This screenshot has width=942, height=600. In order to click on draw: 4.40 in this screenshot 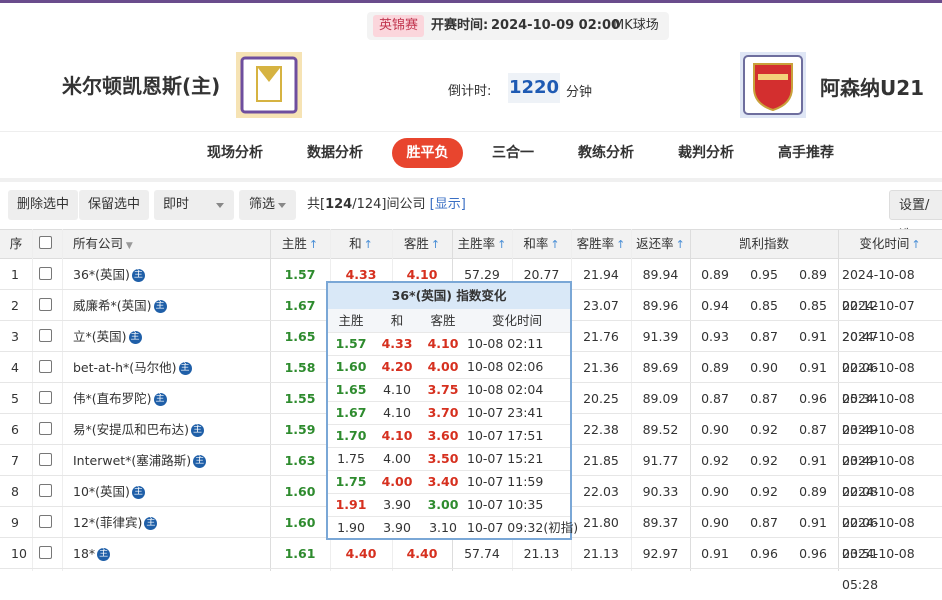, I will do `click(361, 553)`.